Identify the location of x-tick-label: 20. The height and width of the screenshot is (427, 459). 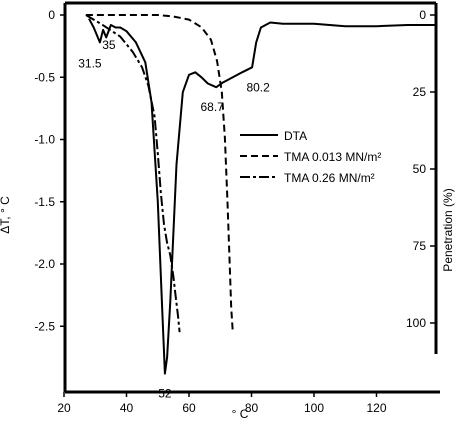
(64, 408).